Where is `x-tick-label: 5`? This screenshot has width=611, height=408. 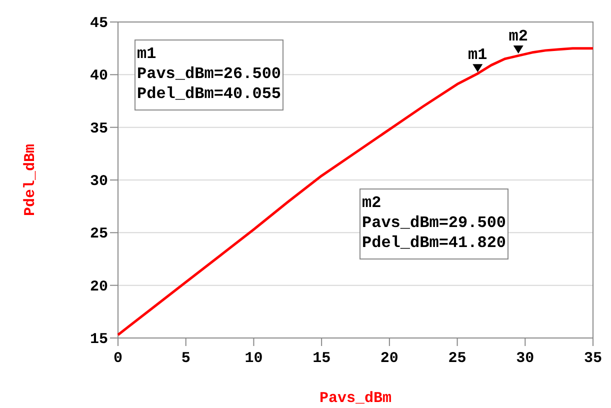
x-tick-label: 5 is located at coordinates (185, 358).